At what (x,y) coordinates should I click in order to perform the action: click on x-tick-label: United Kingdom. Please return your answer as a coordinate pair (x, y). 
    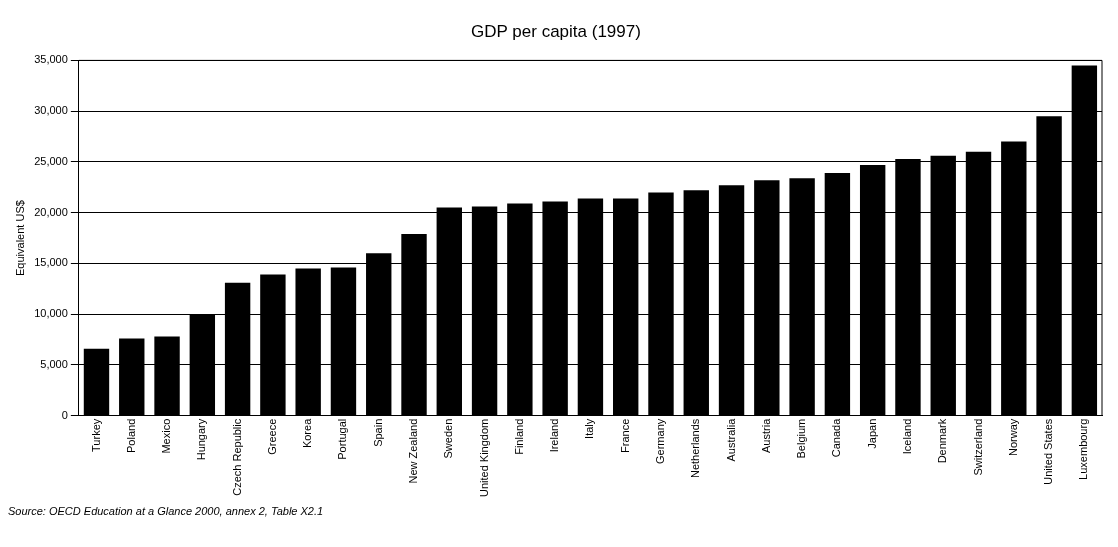
    Looking at the image, I should click on (483, 458).